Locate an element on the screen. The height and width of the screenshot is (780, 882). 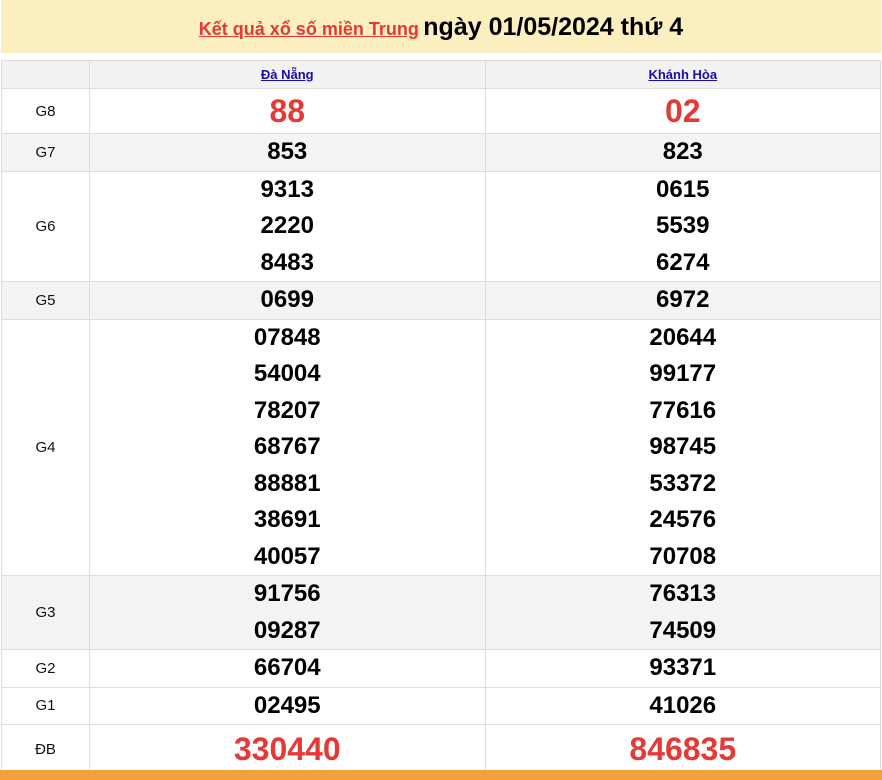
prize-cell: 93371 is located at coordinates (682, 668).